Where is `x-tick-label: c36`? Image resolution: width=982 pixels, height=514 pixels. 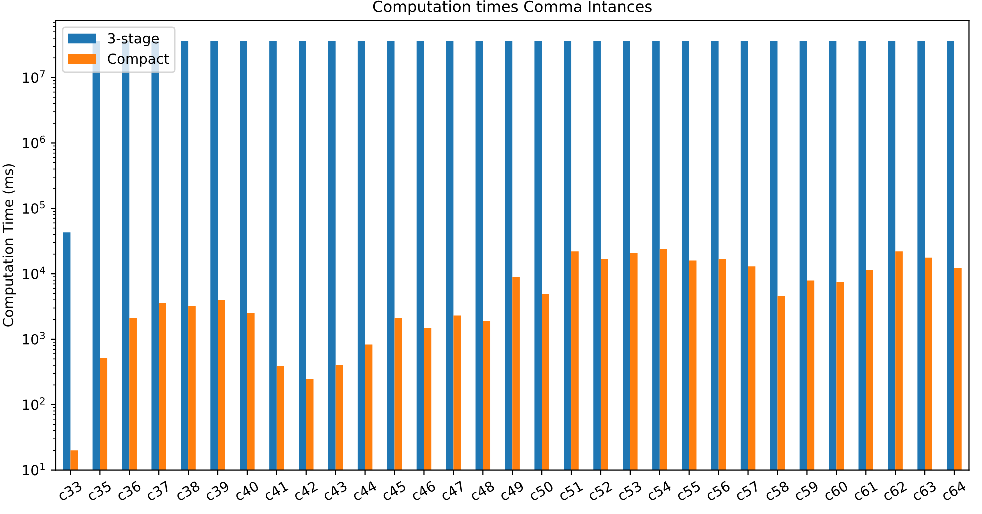
x-tick-label: c36 is located at coordinates (129, 491).